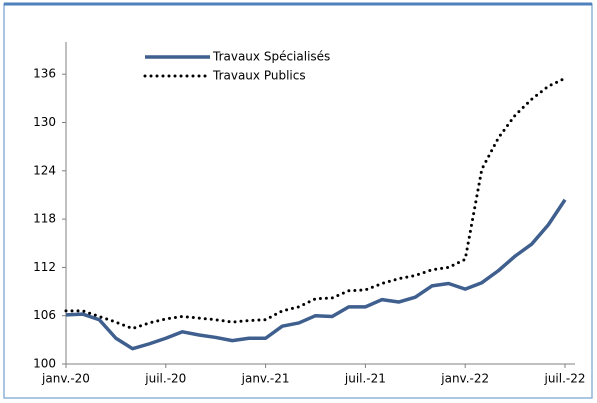  I want to click on x-tick-label: juil.-22, so click(564, 379).